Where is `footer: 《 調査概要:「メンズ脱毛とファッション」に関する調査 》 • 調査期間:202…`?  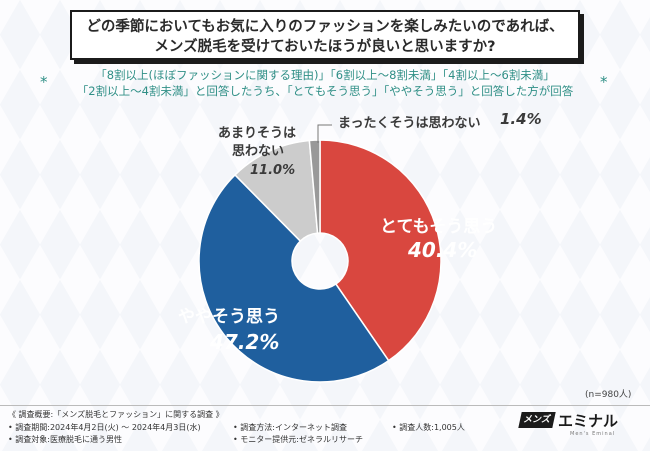
footer: 《 調査概要:「メンズ脱毛とファッション」に関する調査 》 • 調査期間:202… is located at coordinates (325, 428).